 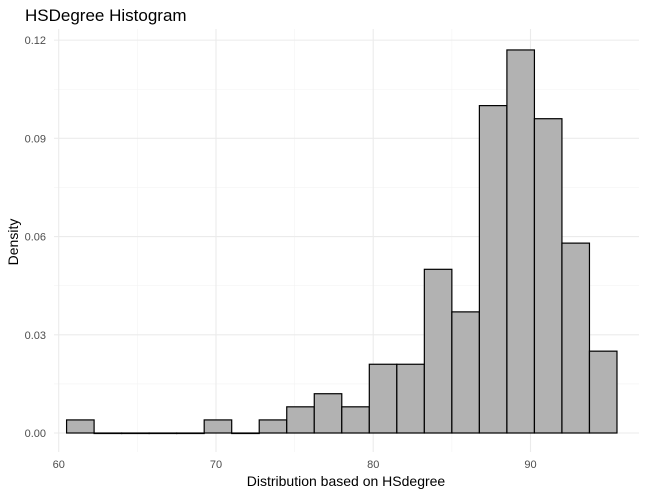 I want to click on x-tick-label: 60, so click(x=59, y=465).